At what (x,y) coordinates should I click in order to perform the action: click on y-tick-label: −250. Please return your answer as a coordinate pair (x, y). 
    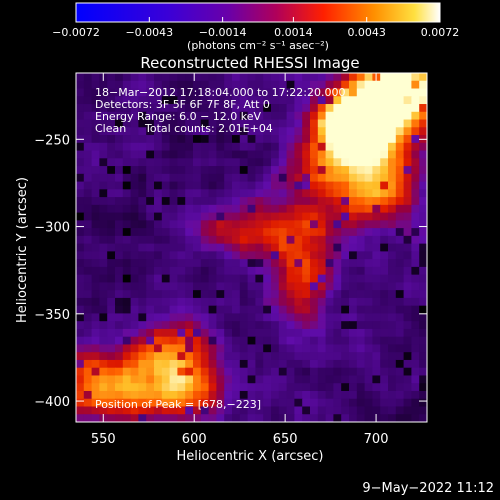
    Looking at the image, I should click on (52, 140).